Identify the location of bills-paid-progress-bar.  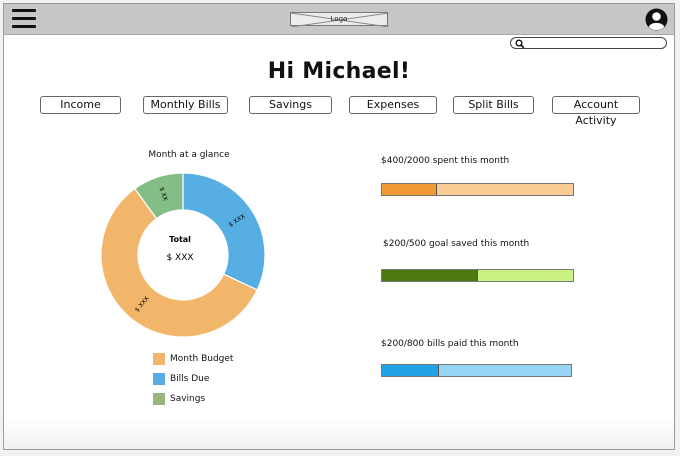
(476, 370).